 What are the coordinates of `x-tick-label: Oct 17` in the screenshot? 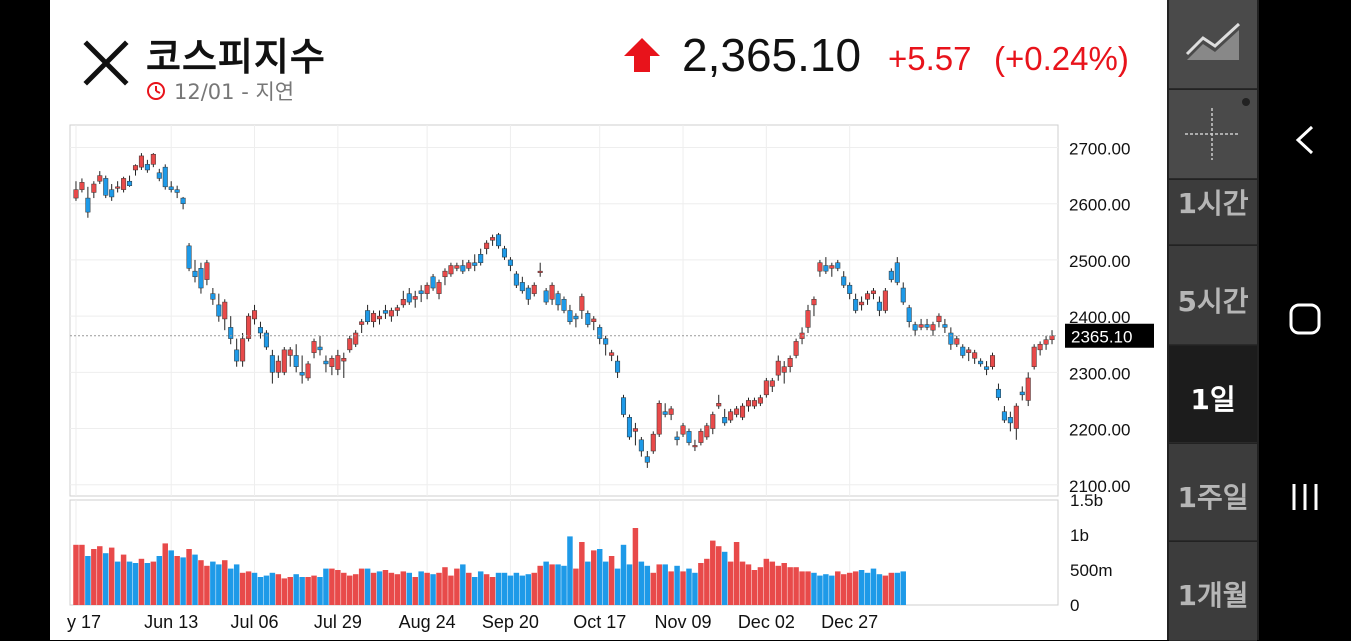 It's located at (599, 622).